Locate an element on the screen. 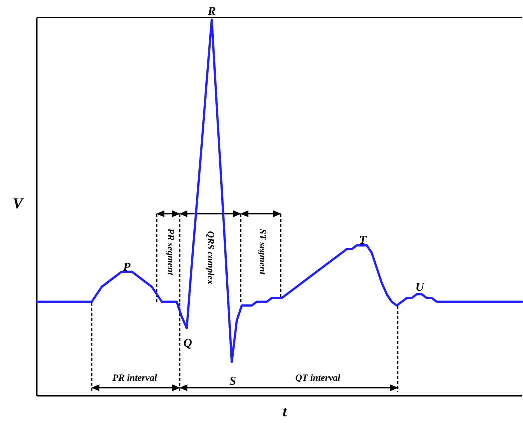  annotation: U is located at coordinates (421, 287).